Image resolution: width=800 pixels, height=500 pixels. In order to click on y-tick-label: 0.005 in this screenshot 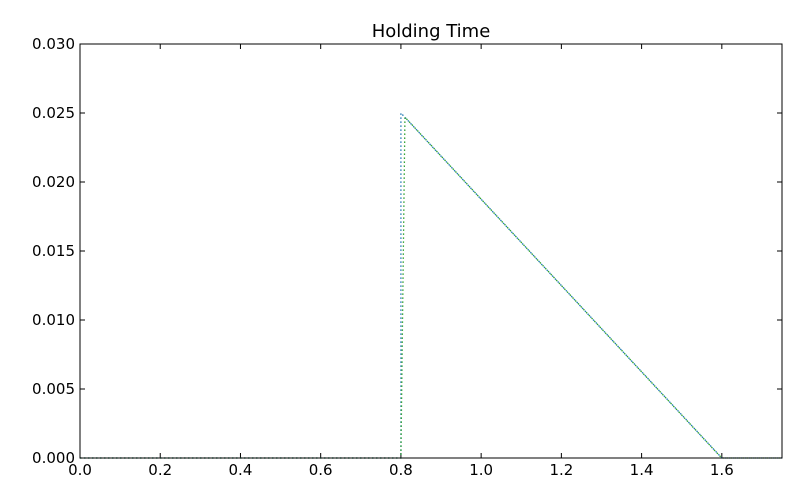, I will do `click(53, 389)`.